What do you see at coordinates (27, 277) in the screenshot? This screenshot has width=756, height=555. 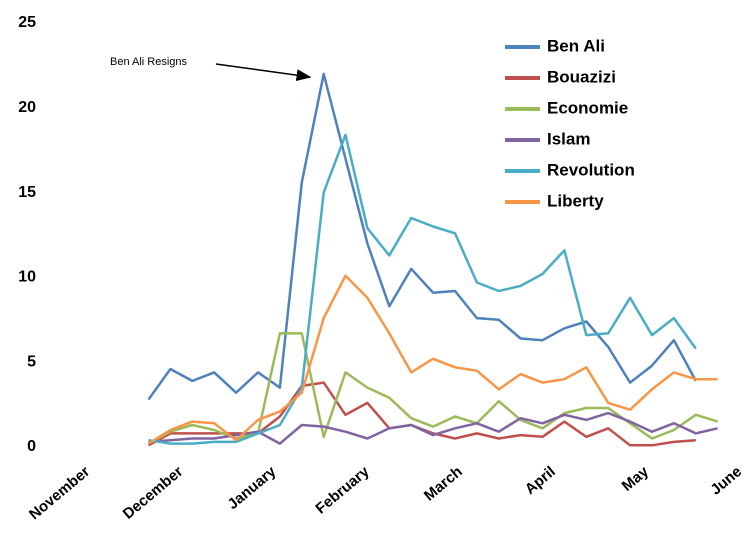 I see `y-tick-label: 10` at bounding box center [27, 277].